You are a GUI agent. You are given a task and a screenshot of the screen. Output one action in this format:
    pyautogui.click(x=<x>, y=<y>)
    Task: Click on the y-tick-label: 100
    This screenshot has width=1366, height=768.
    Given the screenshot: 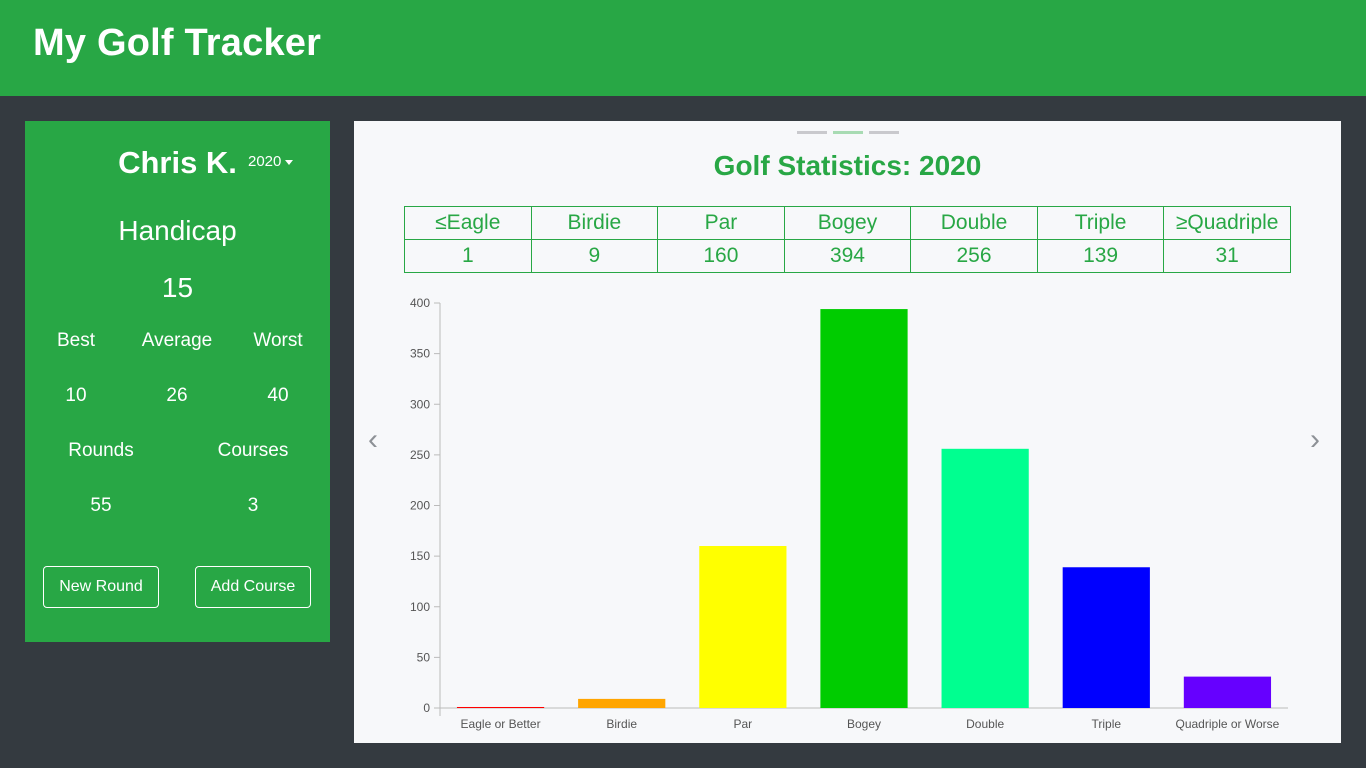 What is the action you would take?
    pyautogui.click(x=420, y=607)
    